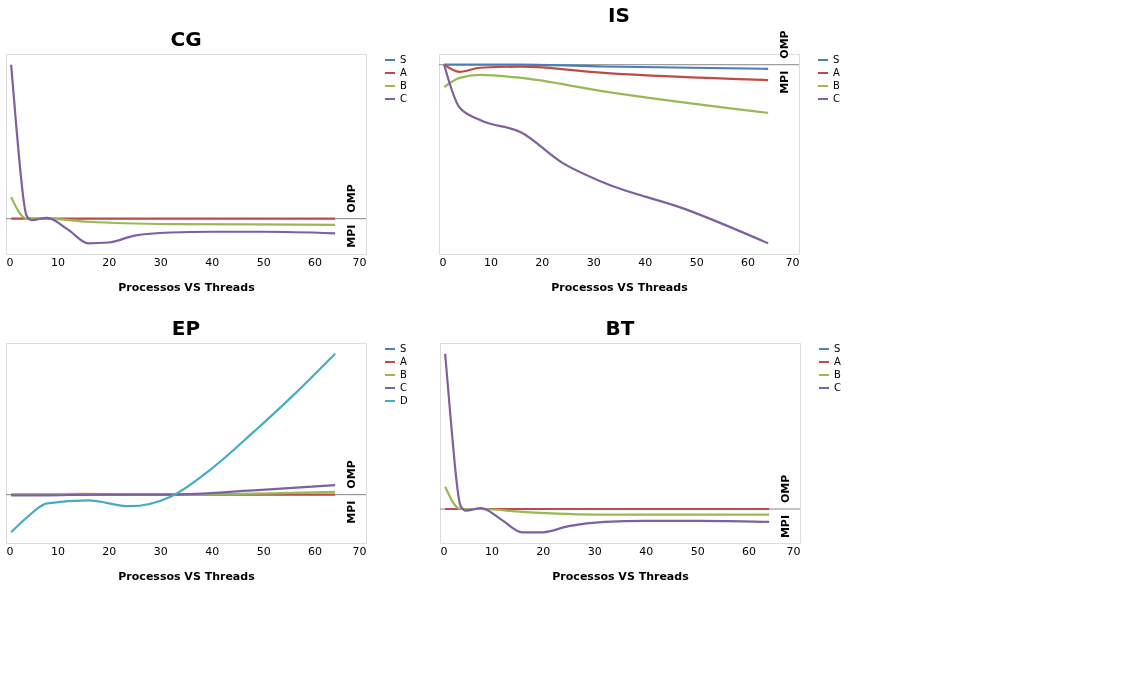 Image resolution: width=1121 pixels, height=680 pixels. Describe the element at coordinates (784, 44) in the screenshot. I see `text: OMP` at that location.